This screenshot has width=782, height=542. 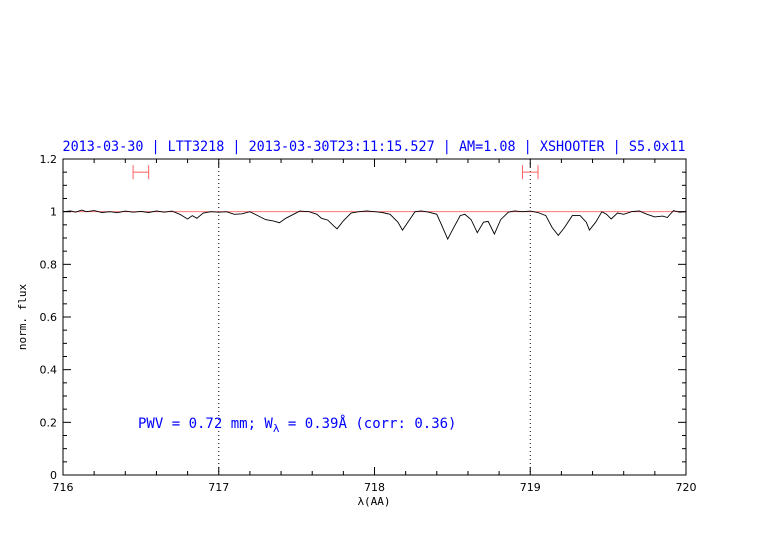 I want to click on x-tick-labels: 716 717 718 719 720, so click(x=375, y=487).